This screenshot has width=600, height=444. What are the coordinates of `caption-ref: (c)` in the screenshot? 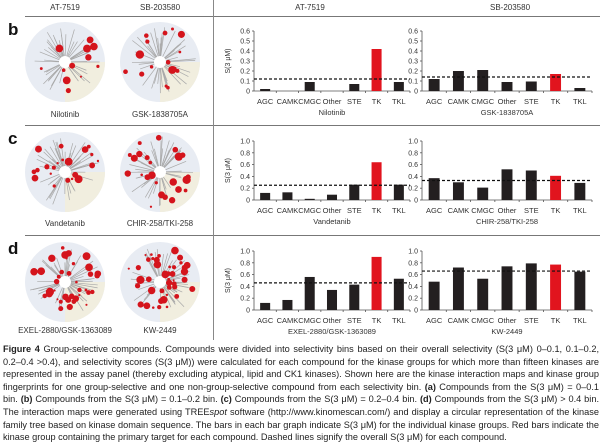 It's located at (226, 399).